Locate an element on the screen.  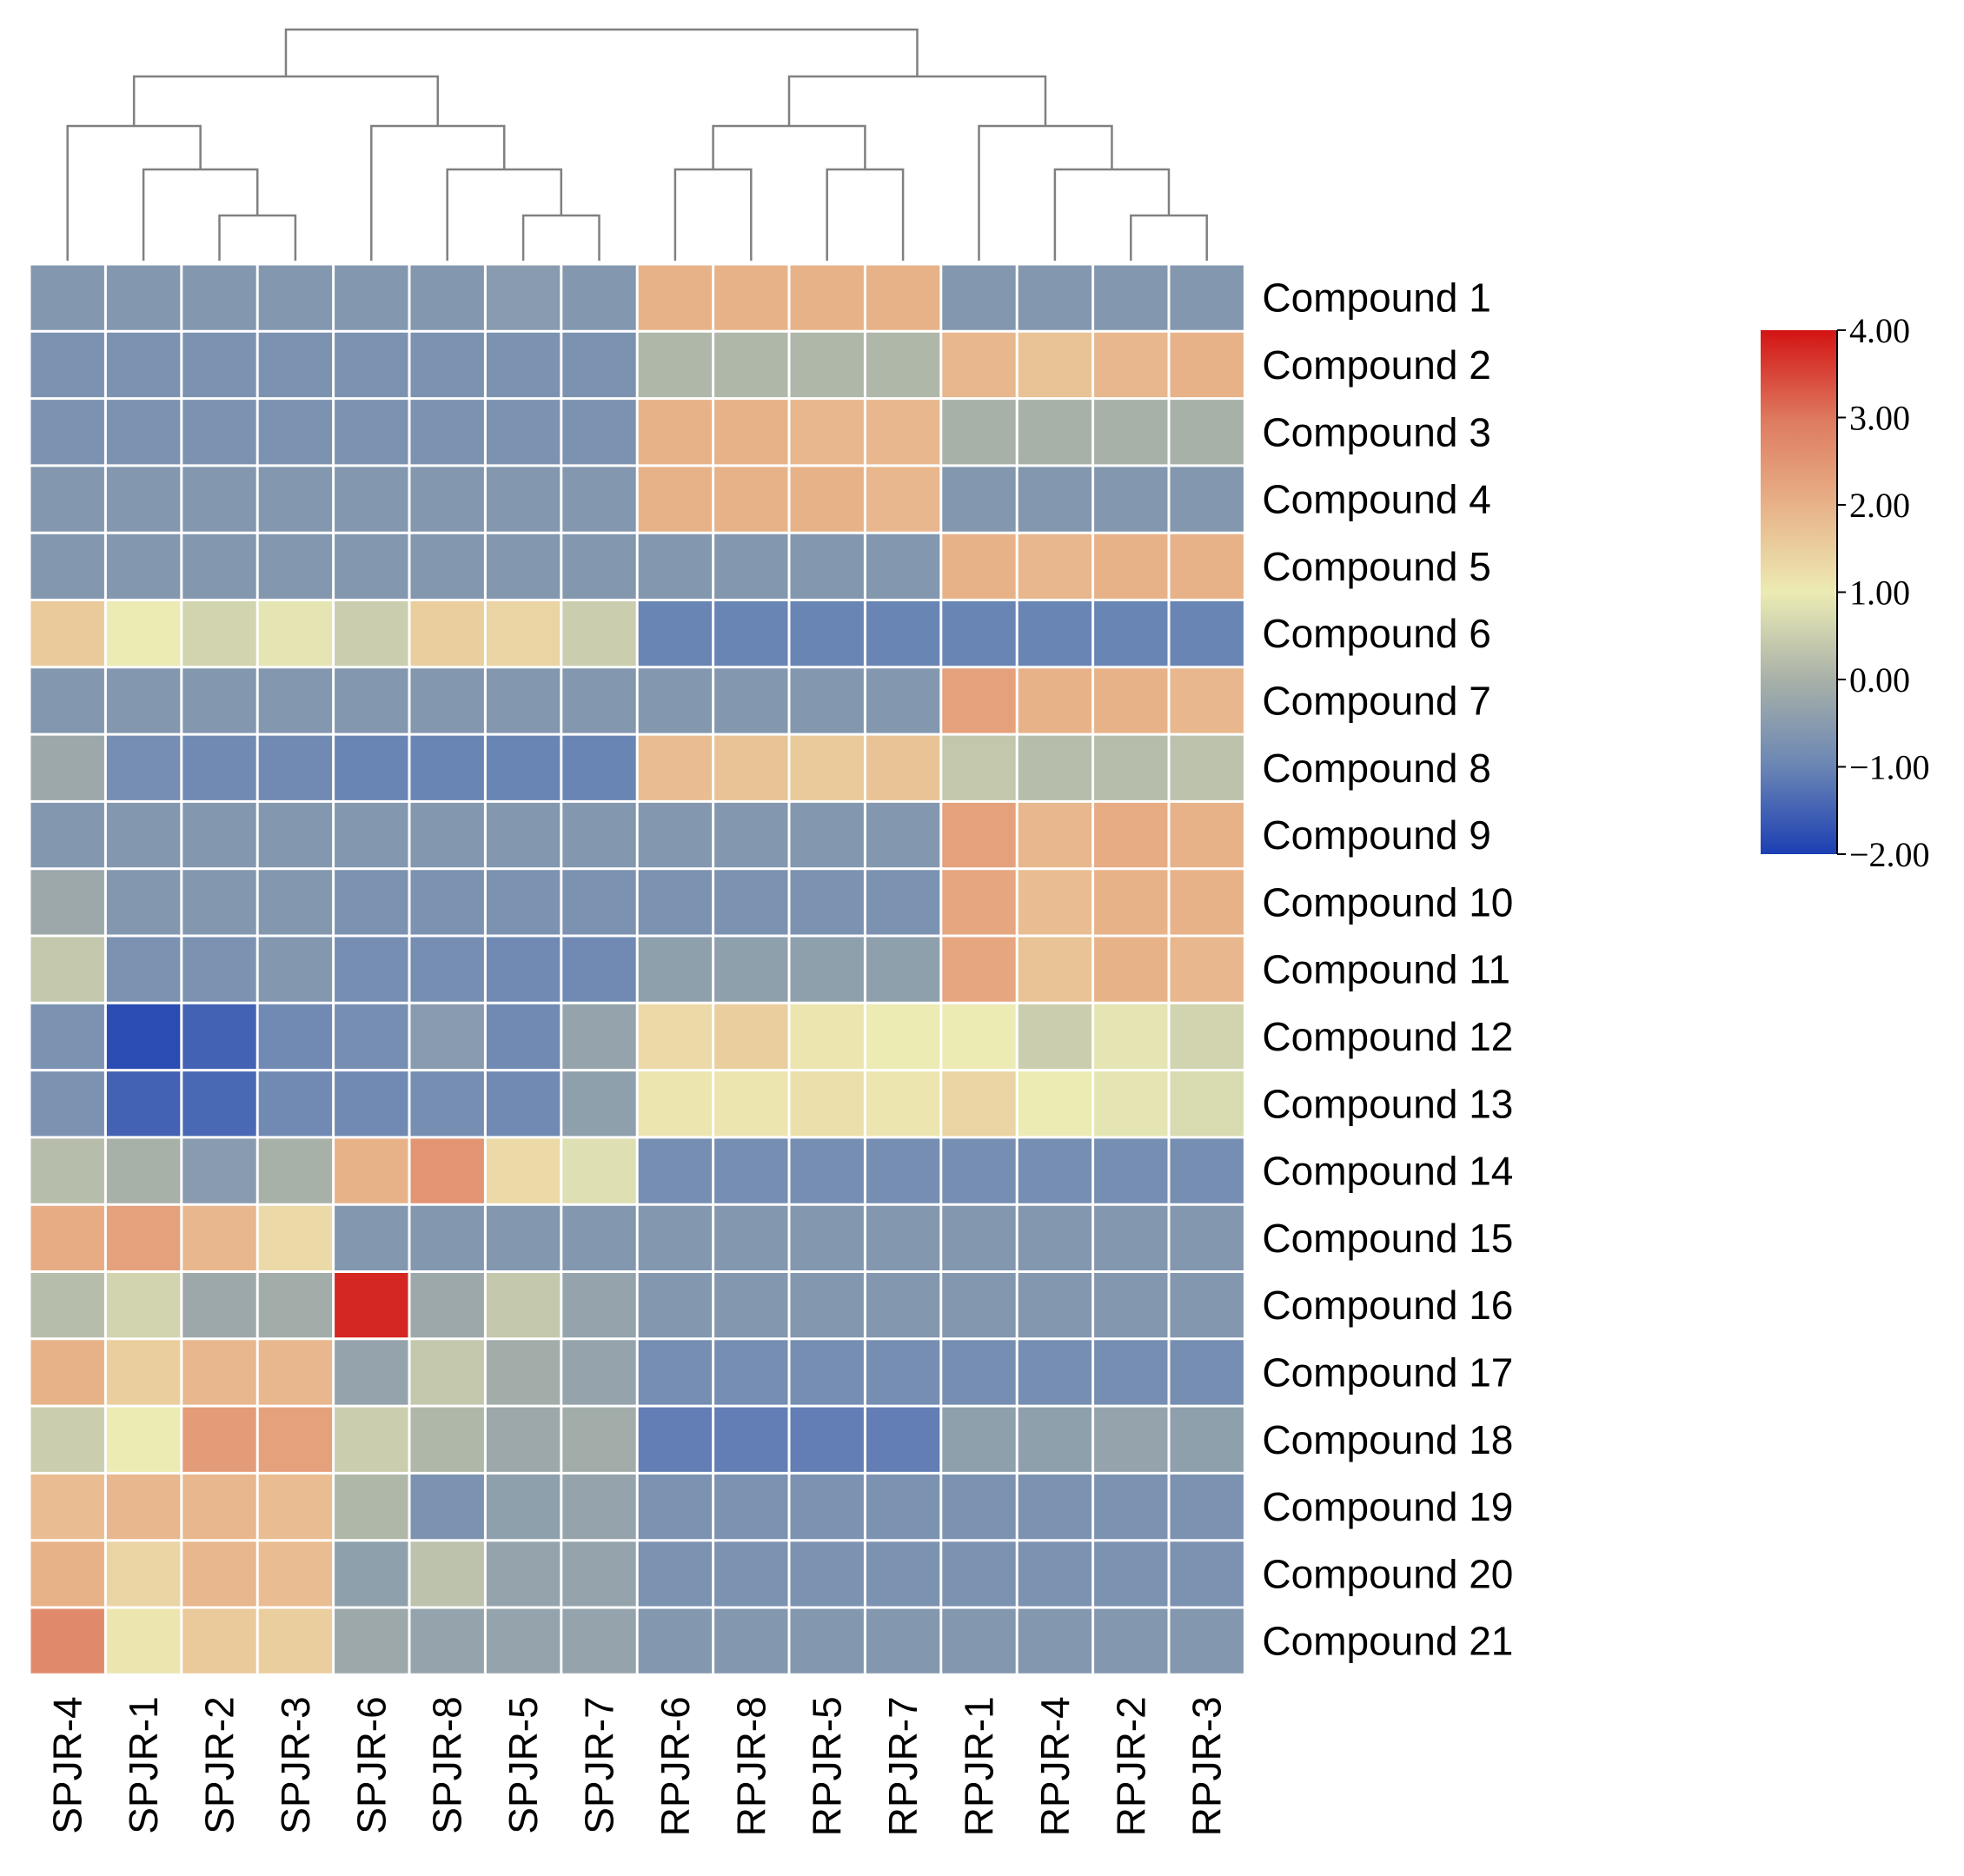
column-label: SPJR-7 is located at coordinates (599, 1765).